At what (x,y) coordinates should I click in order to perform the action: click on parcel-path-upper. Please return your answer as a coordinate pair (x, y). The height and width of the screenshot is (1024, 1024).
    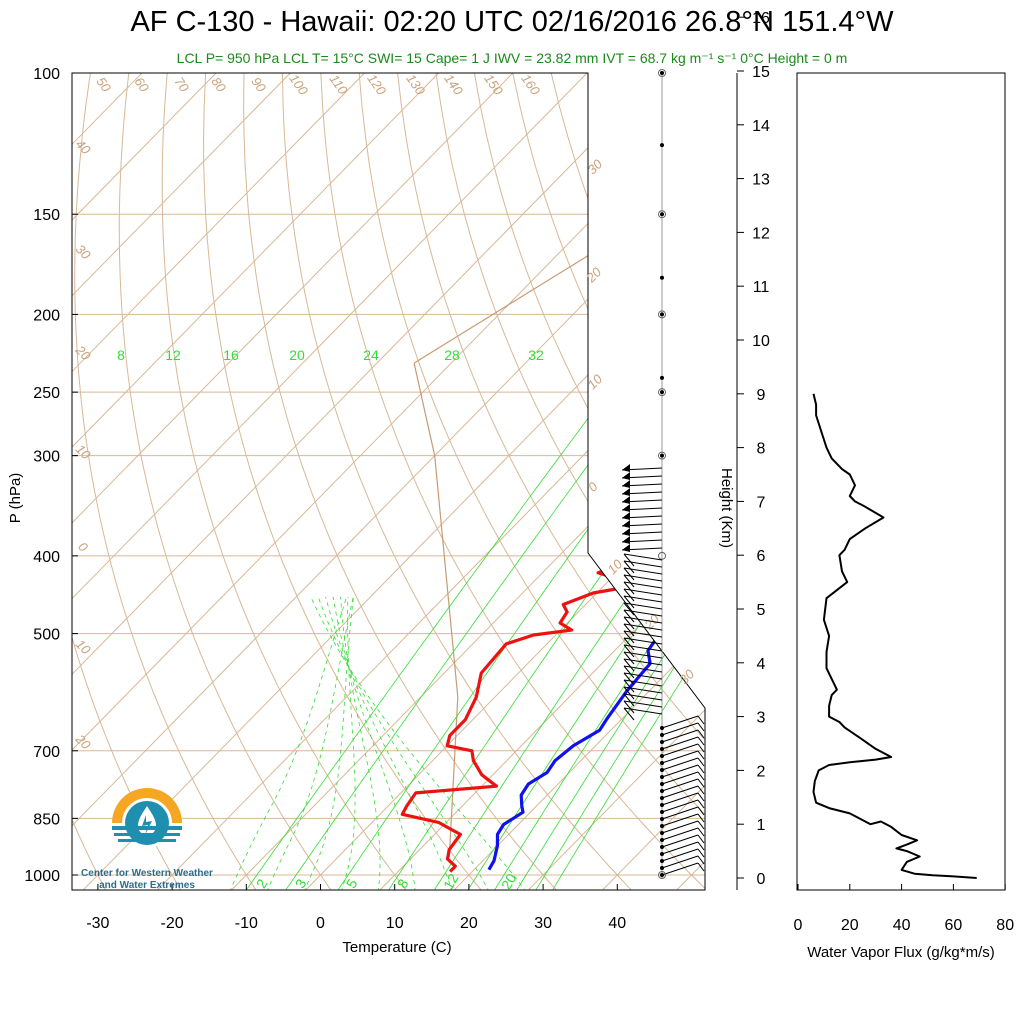
    Looking at the image, I should click on (559, 218).